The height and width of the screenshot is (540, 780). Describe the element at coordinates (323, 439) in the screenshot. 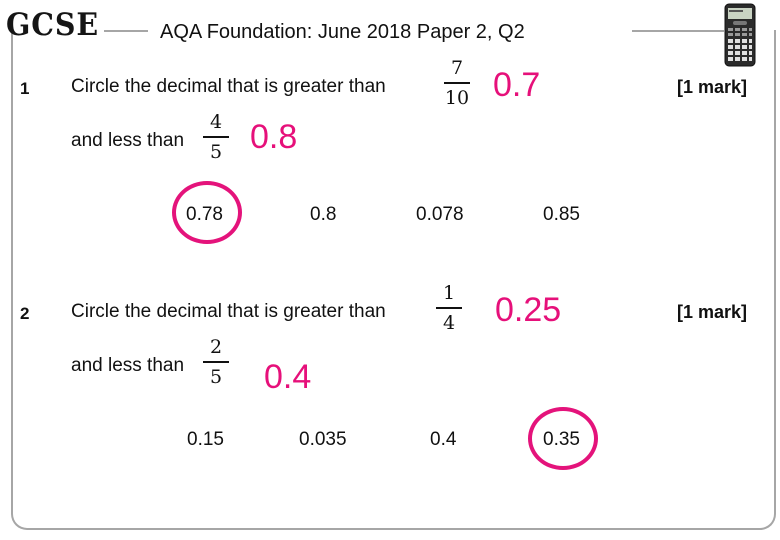

I see `question-2-option: 0.035` at that location.